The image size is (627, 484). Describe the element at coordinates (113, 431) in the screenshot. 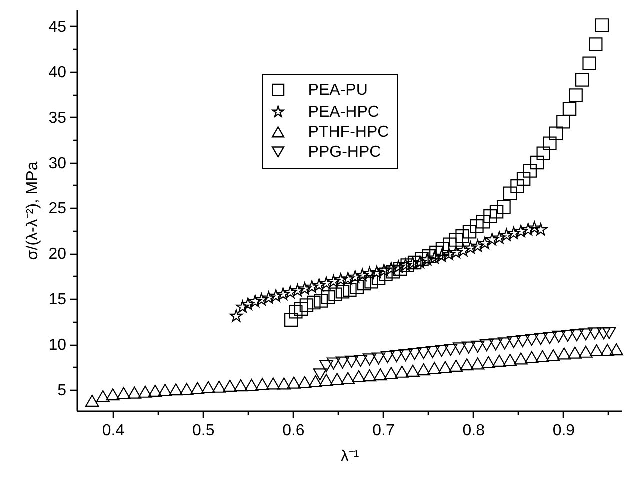

I see `x-tick-label: 0.4` at that location.